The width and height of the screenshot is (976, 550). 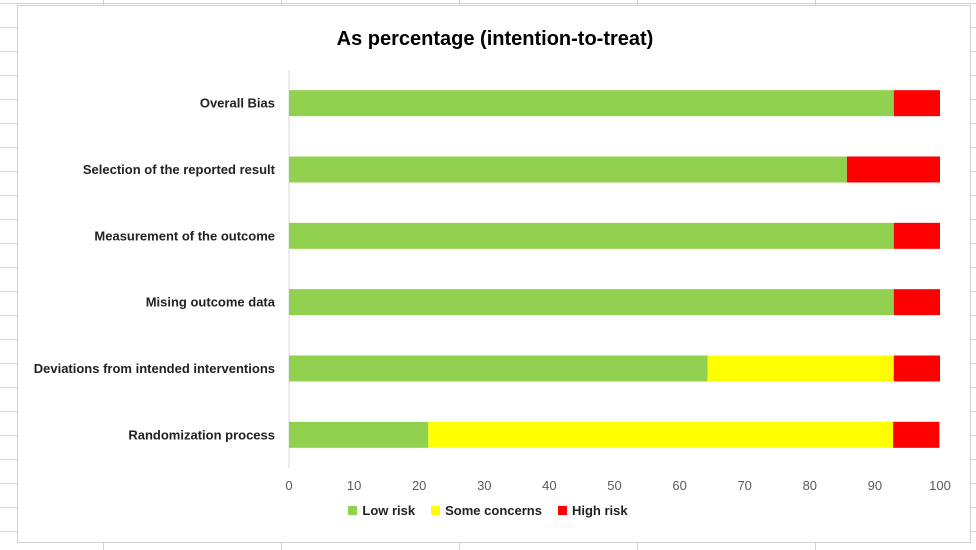 I want to click on x-tick-label: 90, so click(x=875, y=485).